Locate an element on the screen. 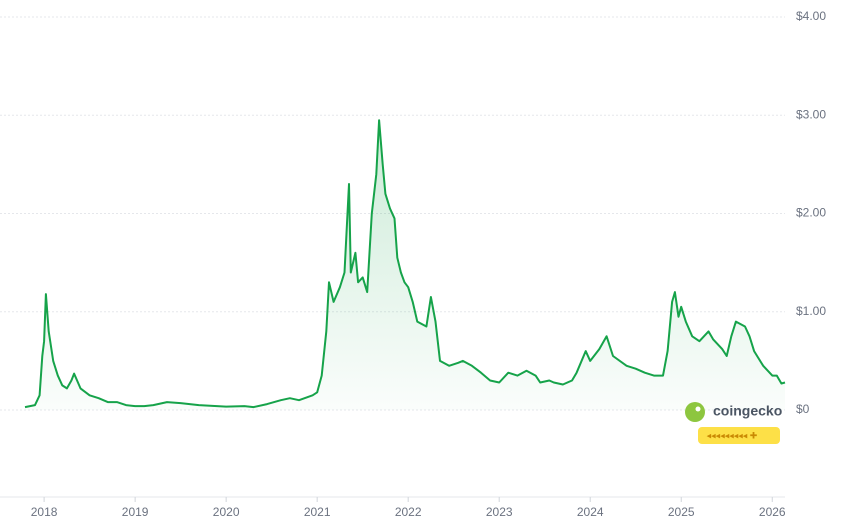 The width and height of the screenshot is (853, 525). x-tick-label: 2026 is located at coordinates (772, 512).